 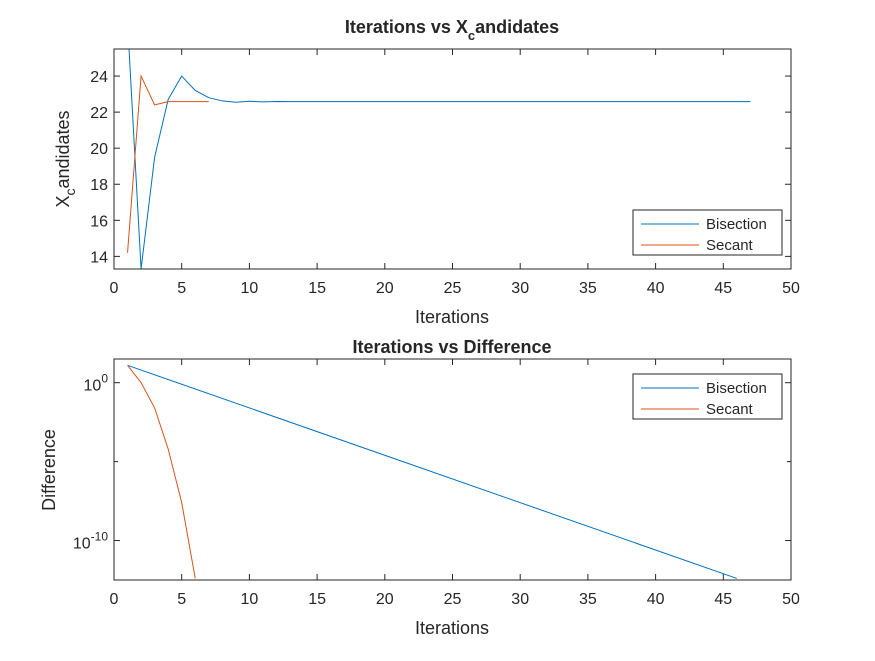 What do you see at coordinates (317, 599) in the screenshot?
I see `bottom-x-tick-label: 15` at bounding box center [317, 599].